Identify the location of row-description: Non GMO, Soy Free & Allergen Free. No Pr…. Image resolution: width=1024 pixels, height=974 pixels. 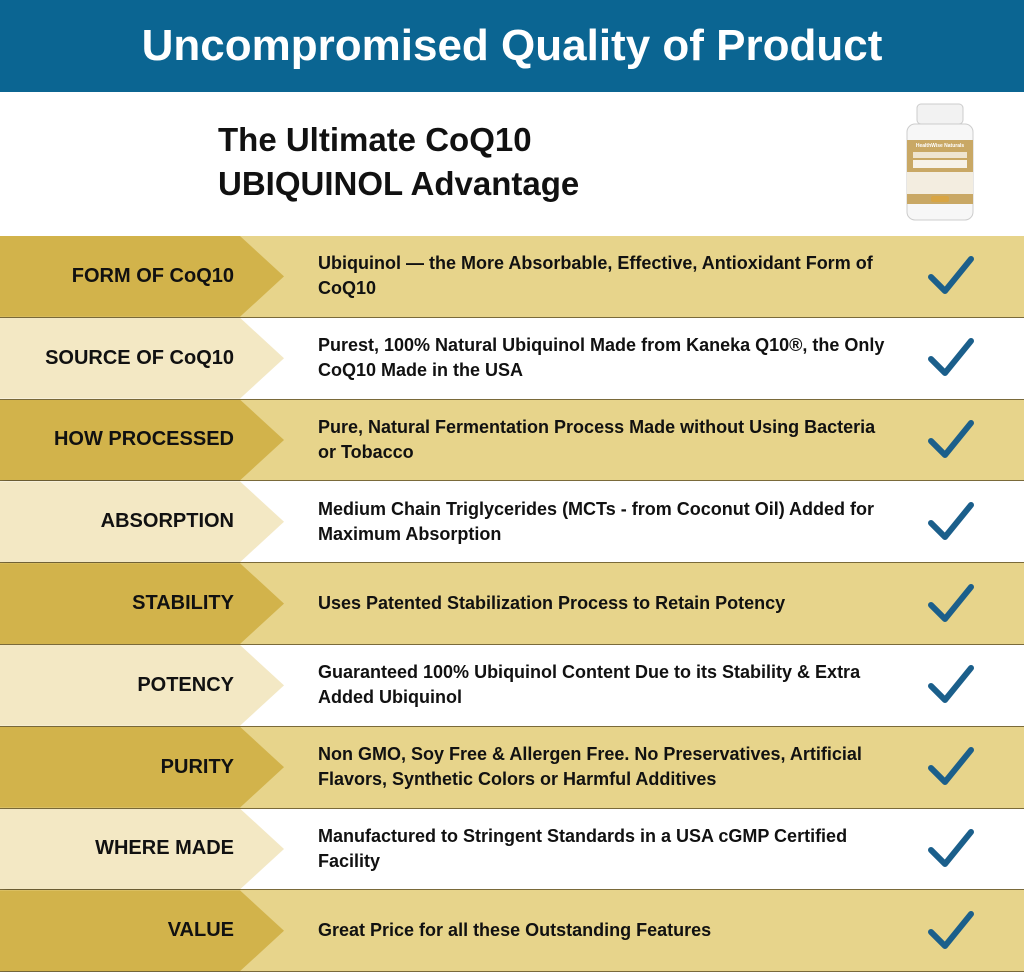
(590, 767).